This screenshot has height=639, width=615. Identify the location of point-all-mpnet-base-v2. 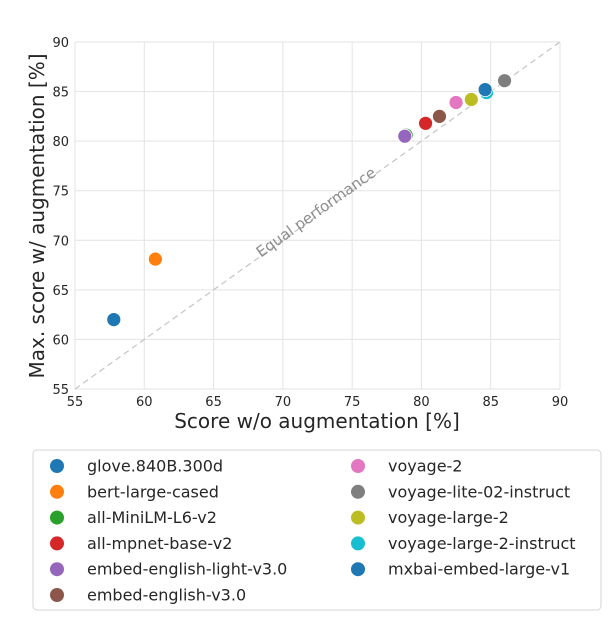
(425, 123).